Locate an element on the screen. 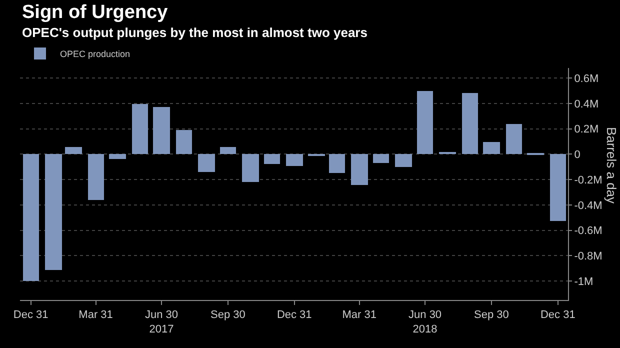 This screenshot has height=348, width=620. y-tick-label: -0.4M is located at coordinates (588, 206).